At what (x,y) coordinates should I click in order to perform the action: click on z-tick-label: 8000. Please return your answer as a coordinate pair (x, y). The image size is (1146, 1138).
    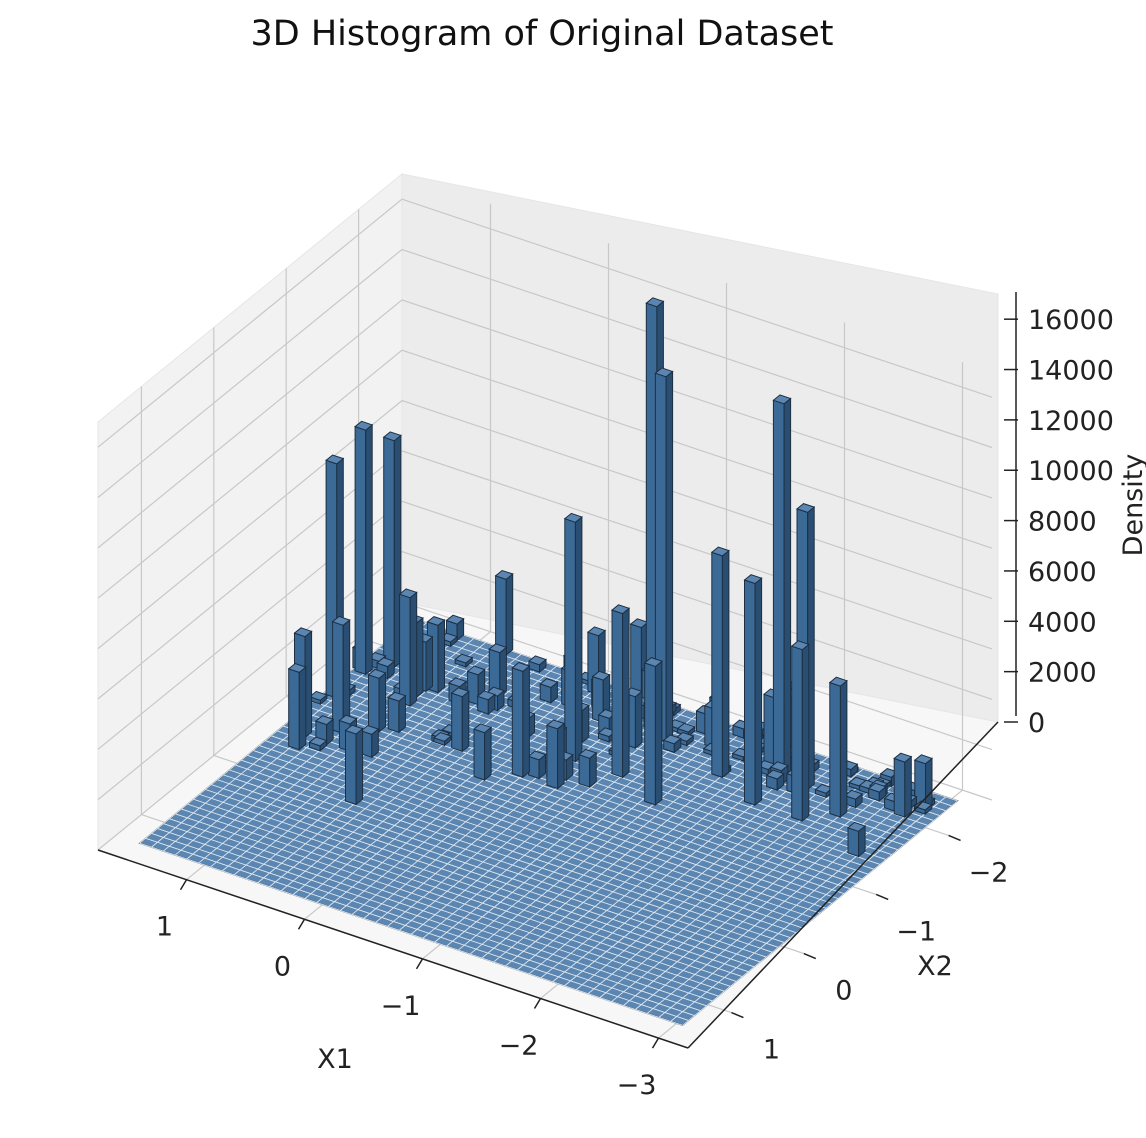
    Looking at the image, I should click on (1062, 522).